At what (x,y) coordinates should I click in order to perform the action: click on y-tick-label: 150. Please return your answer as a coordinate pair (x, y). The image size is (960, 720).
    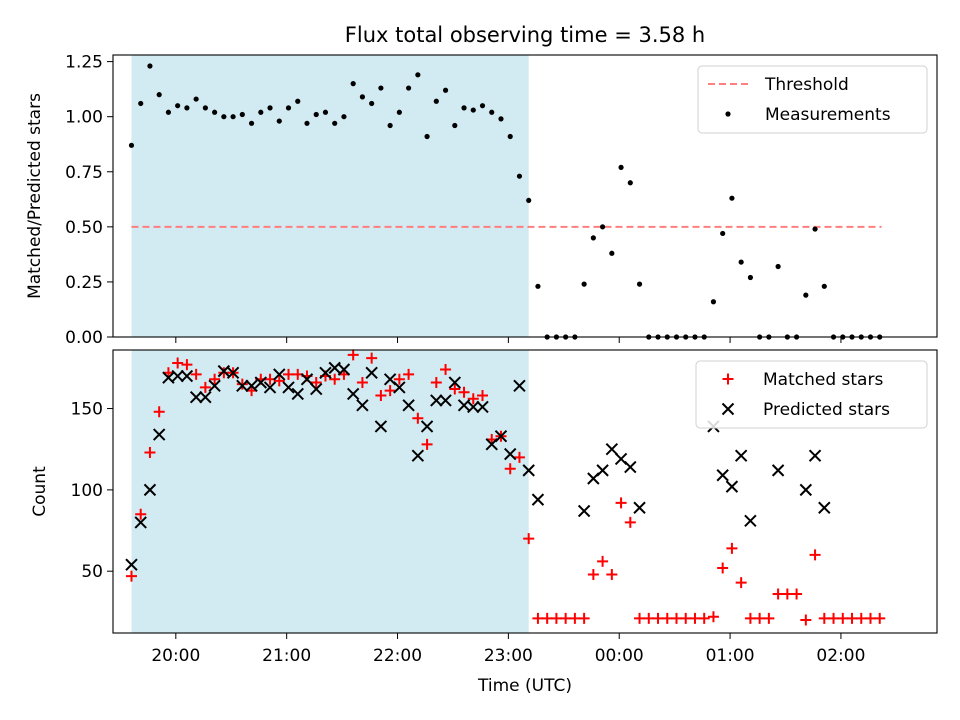
    Looking at the image, I should click on (87, 410).